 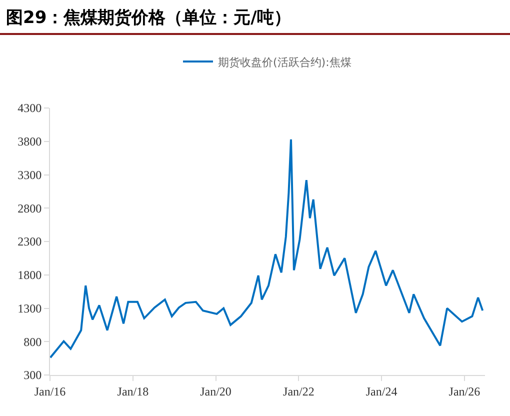 What do you see at coordinates (382, 391) in the screenshot?
I see `x-tick-label: Jan/24` at bounding box center [382, 391].